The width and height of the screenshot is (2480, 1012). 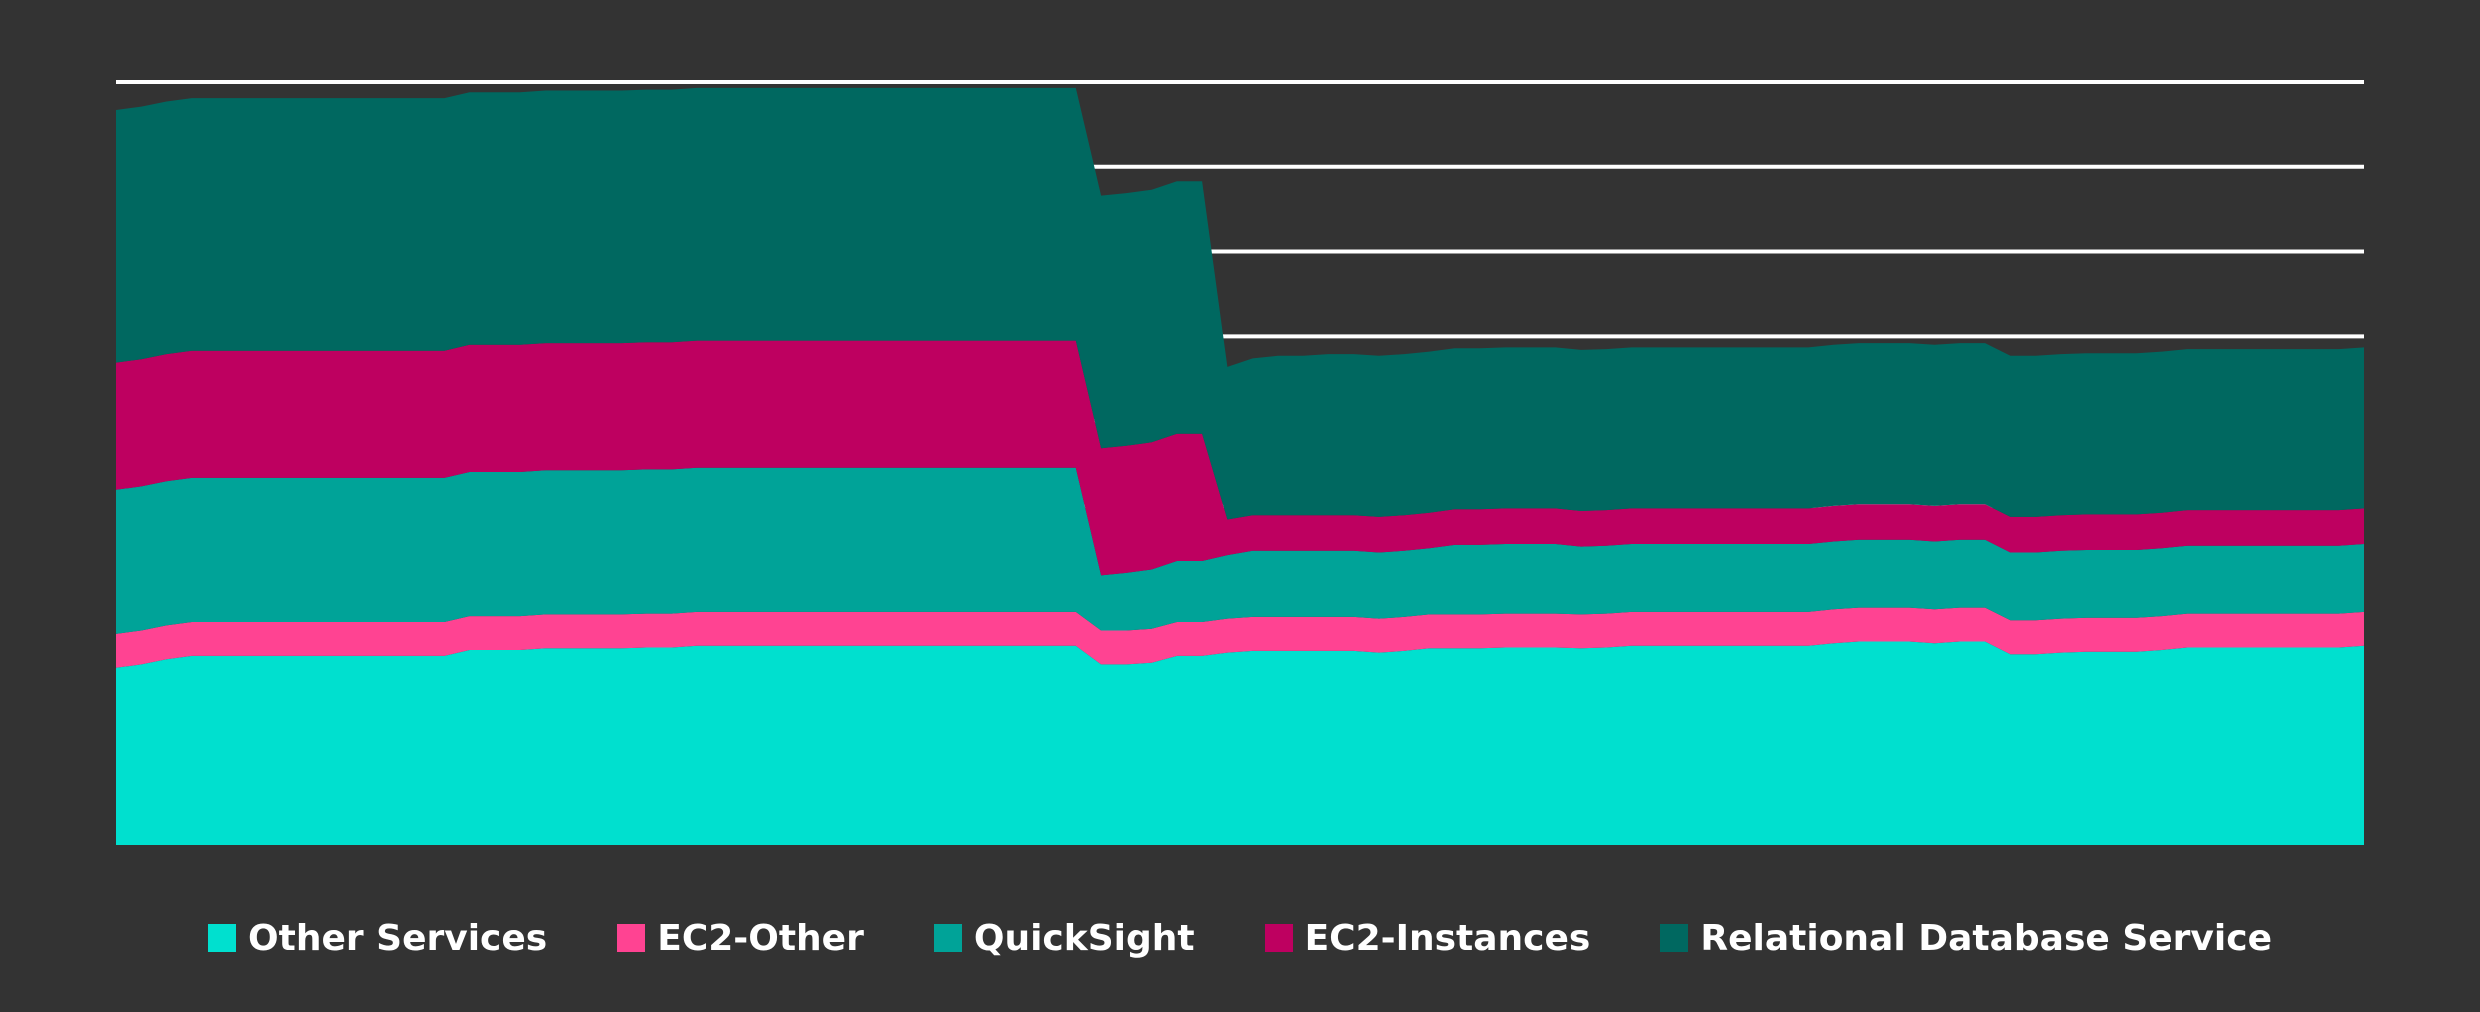 What do you see at coordinates (1240, 550) in the screenshot?
I see `area-quicksight` at bounding box center [1240, 550].